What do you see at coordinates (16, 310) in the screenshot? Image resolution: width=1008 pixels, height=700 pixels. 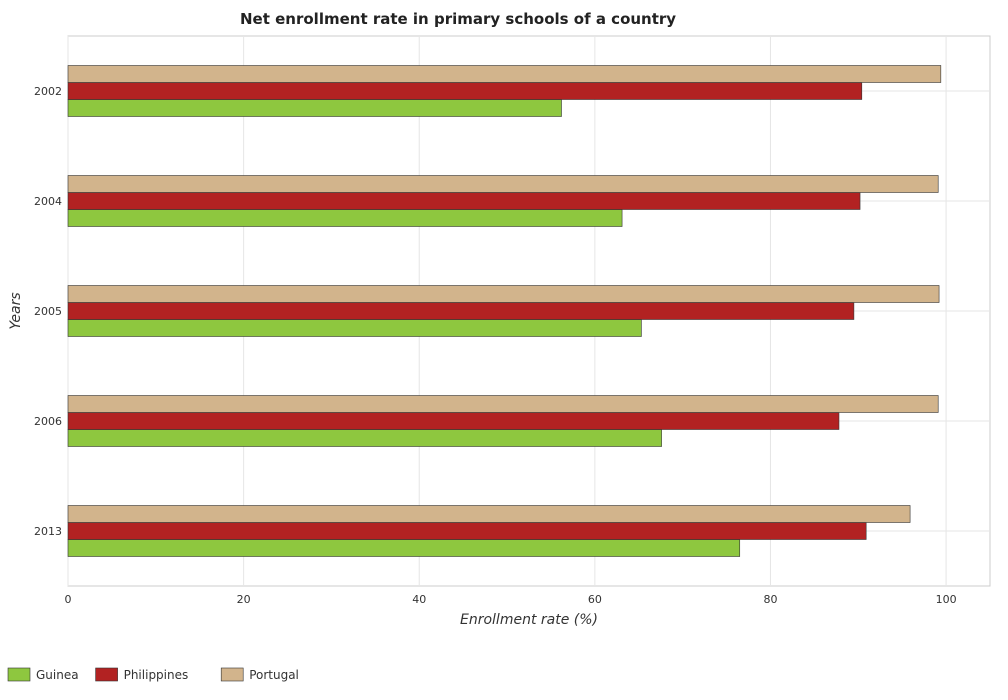 I see `y-axis-label: Years` at bounding box center [16, 310].